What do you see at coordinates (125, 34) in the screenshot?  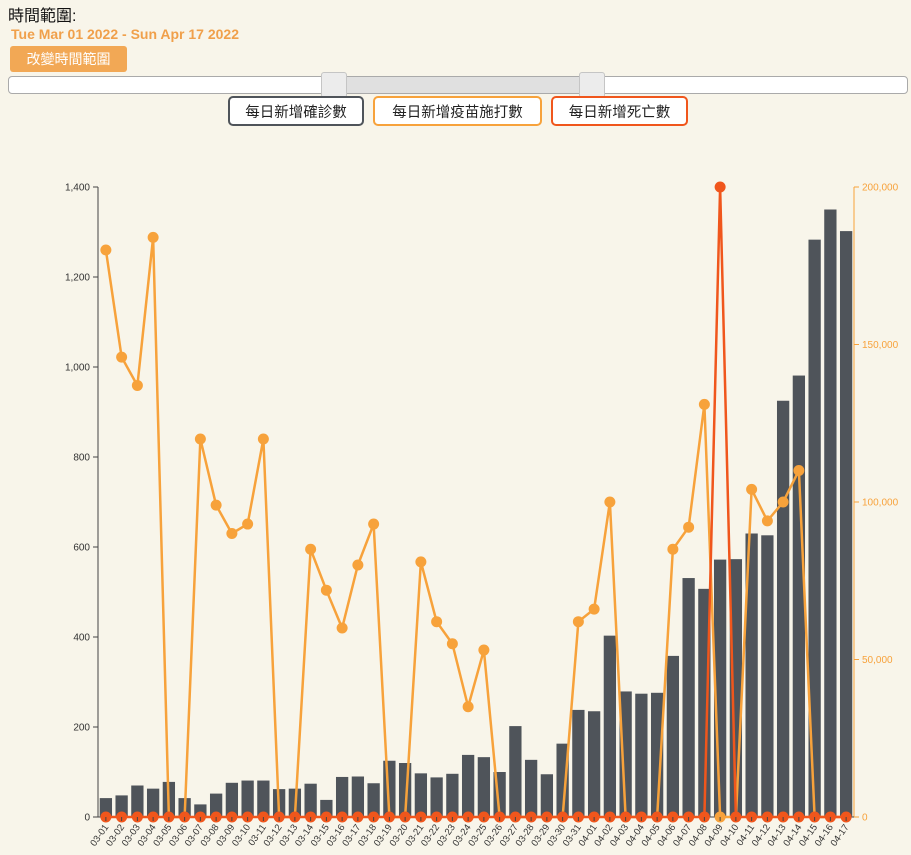 I see `range-dates: Tue Mar 01 2022 - Sun Apr 17 2022` at bounding box center [125, 34].